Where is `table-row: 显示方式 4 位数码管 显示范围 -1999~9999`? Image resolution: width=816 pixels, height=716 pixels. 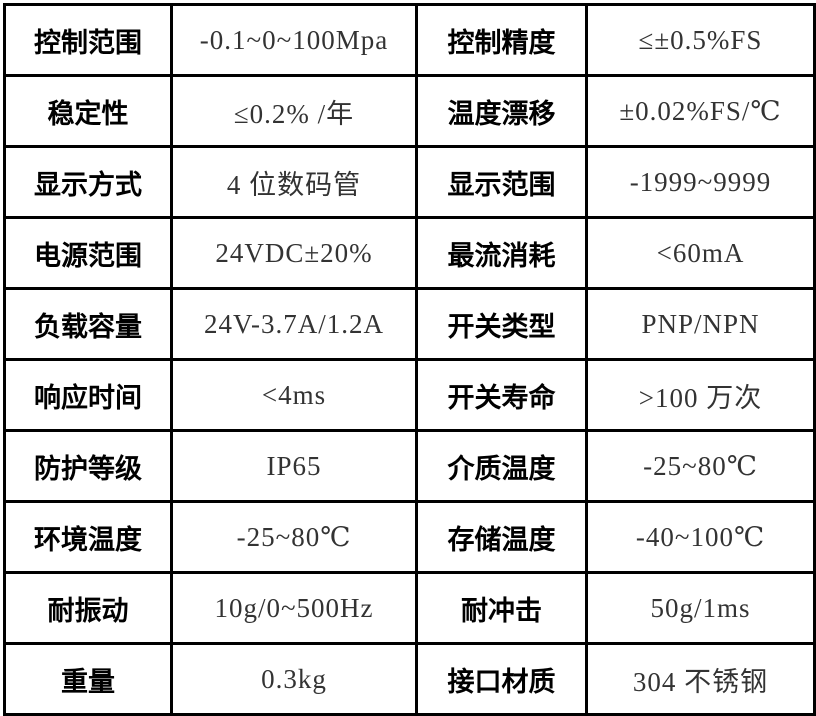
table-row: 显示方式 4 位数码管 显示范围 -1999~9999 is located at coordinates (409, 182).